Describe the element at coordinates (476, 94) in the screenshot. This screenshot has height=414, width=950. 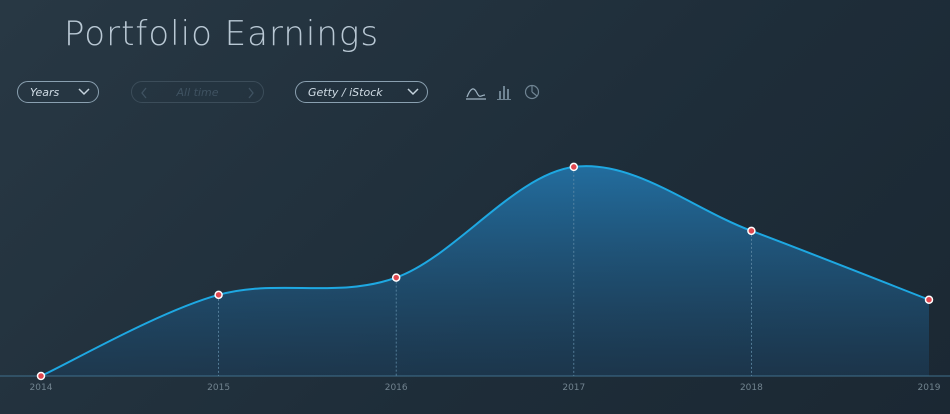
I see `area-icon` at that location.